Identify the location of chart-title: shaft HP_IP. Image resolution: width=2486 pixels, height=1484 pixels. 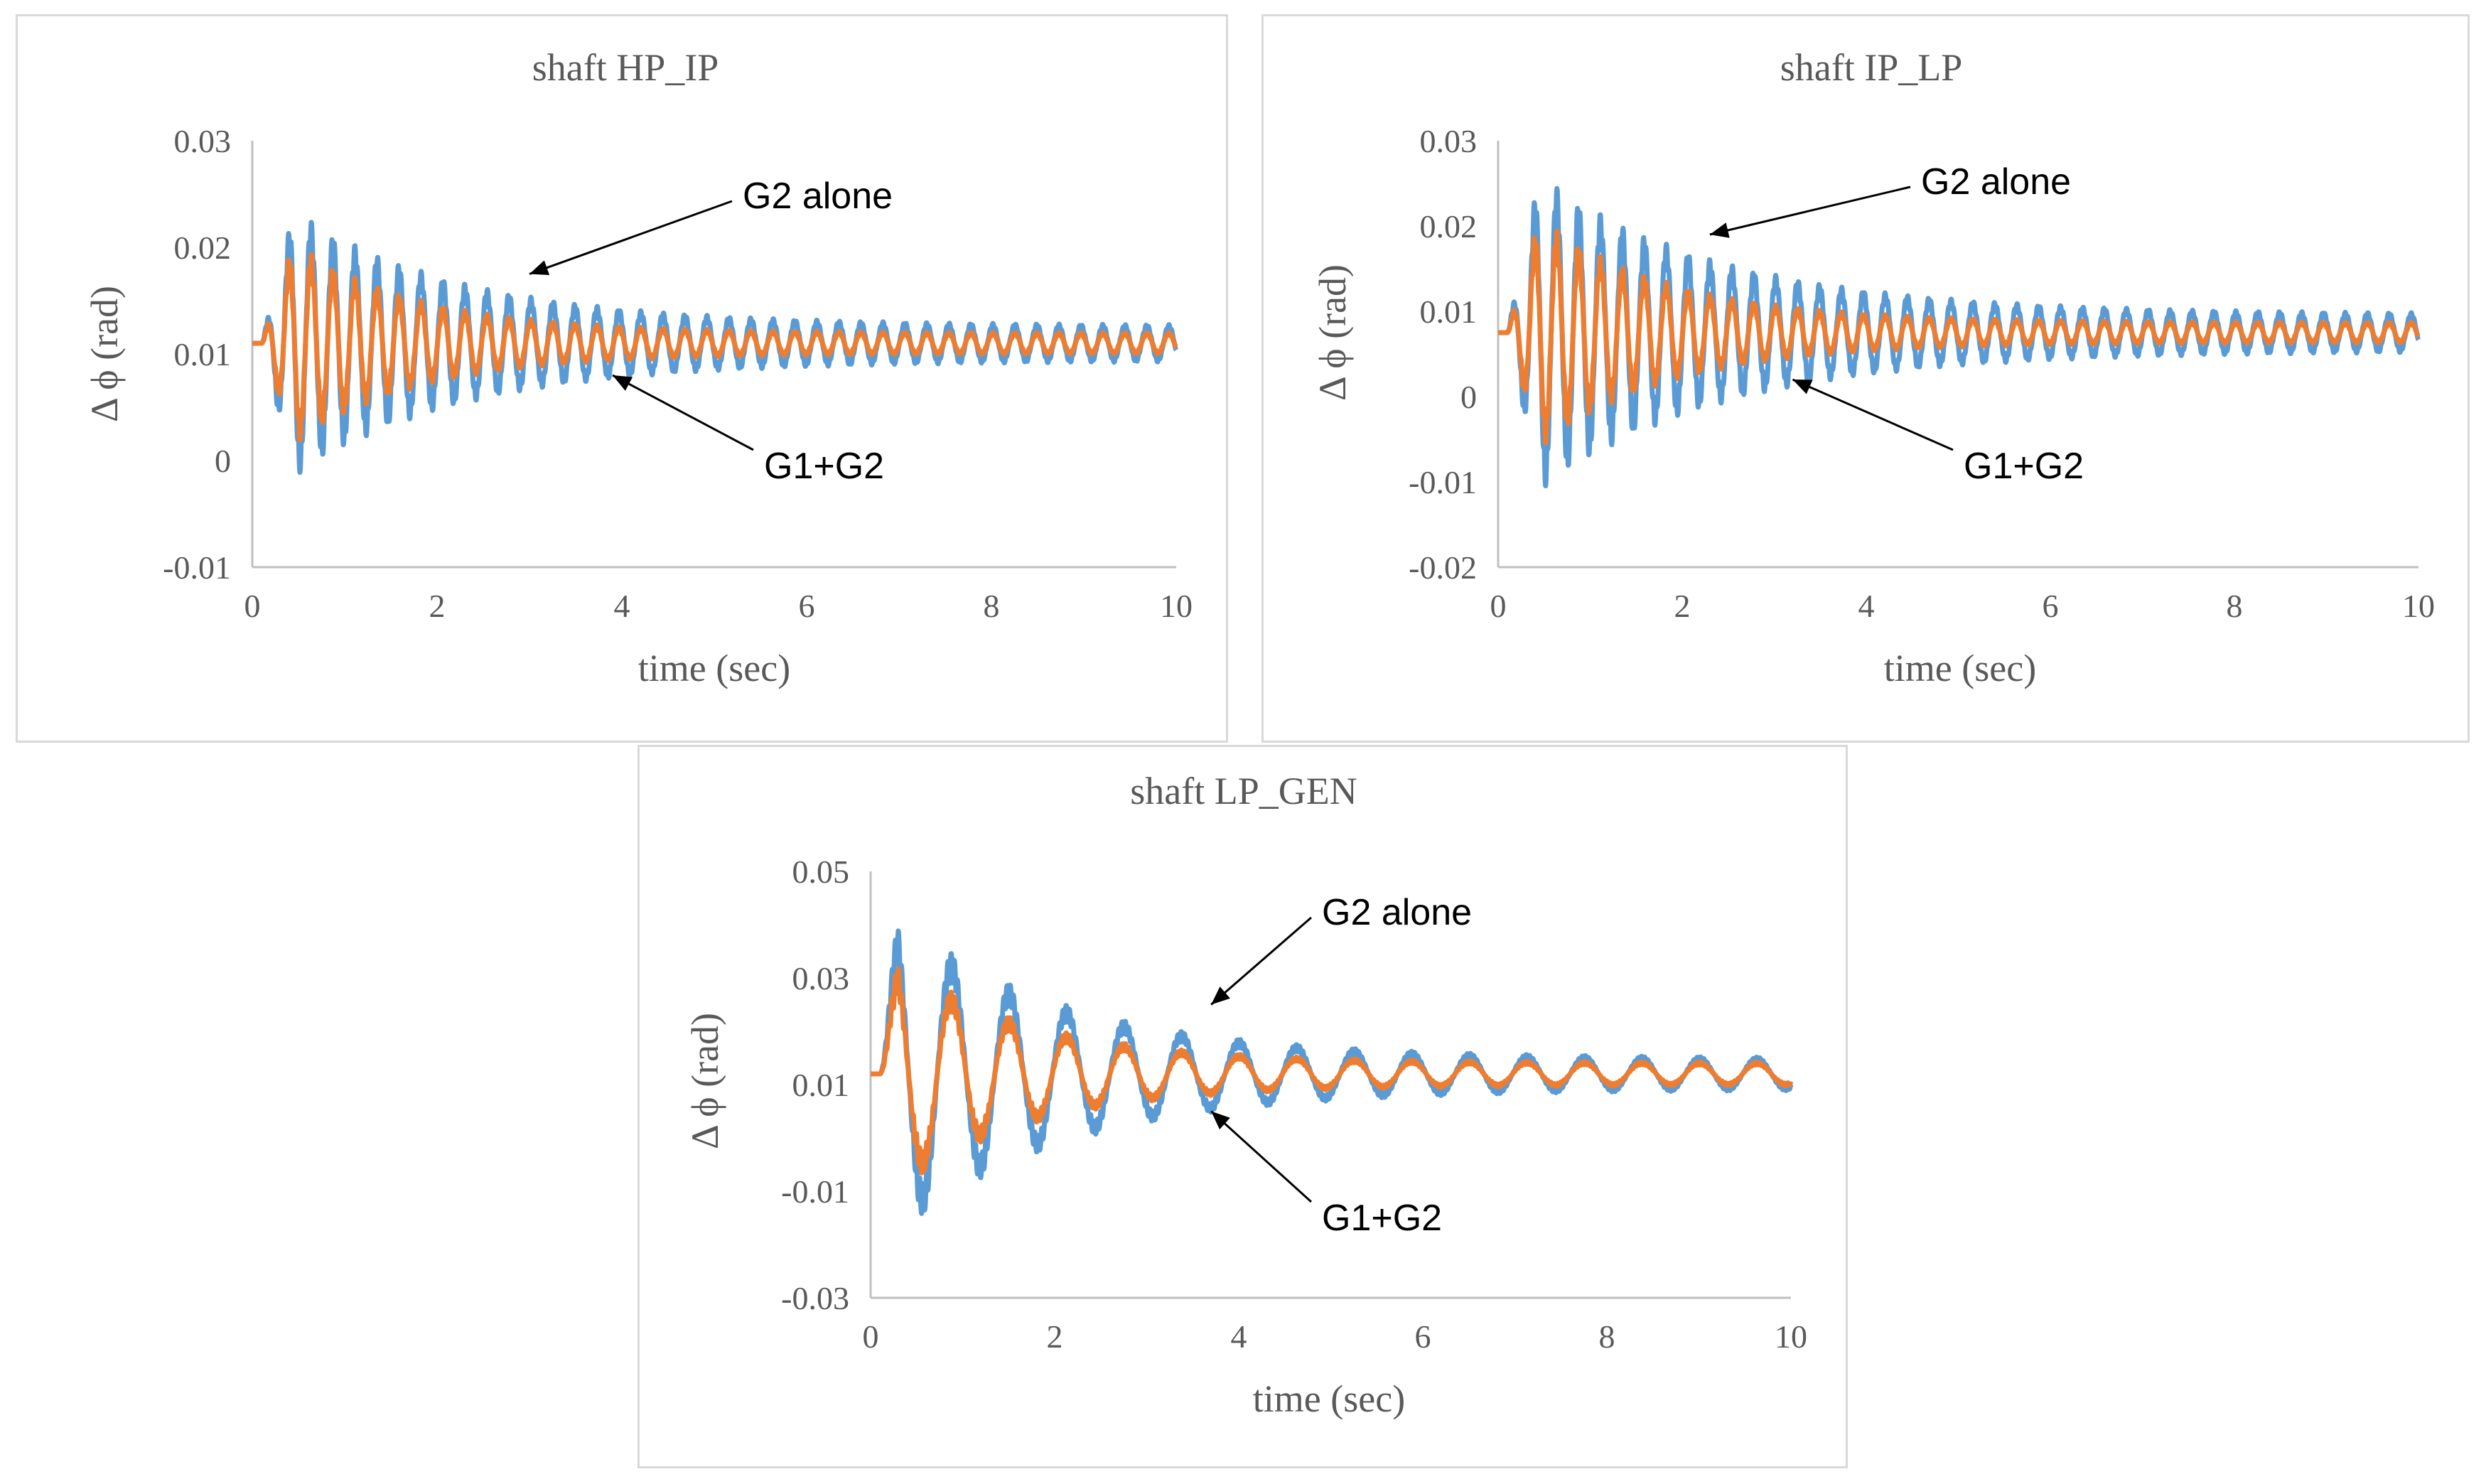
(625, 67).